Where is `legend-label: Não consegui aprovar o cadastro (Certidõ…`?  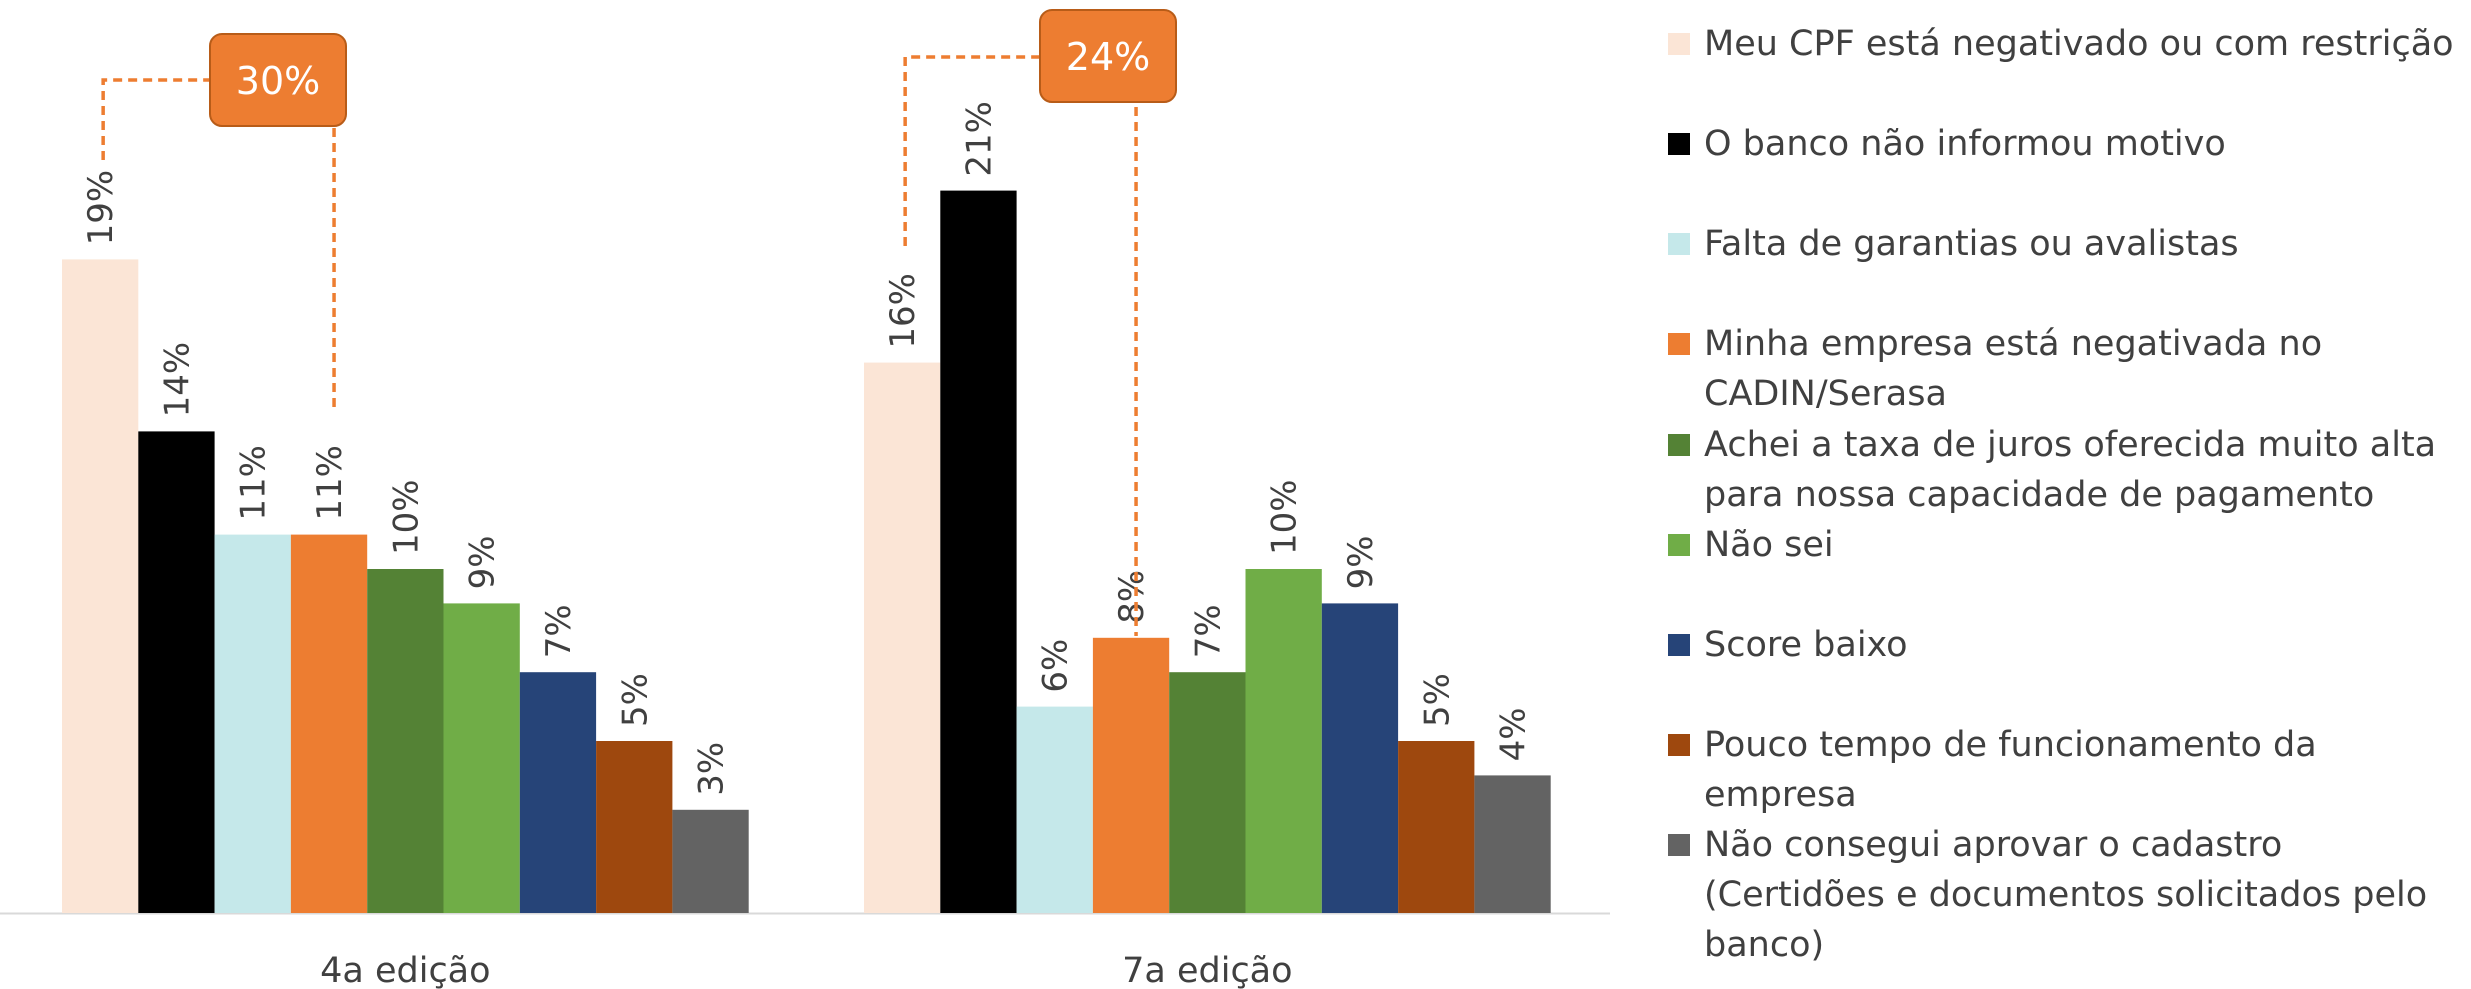 legend-label: Não consegui aprovar o cadastro (Certidõ… is located at coordinates (2066, 895).